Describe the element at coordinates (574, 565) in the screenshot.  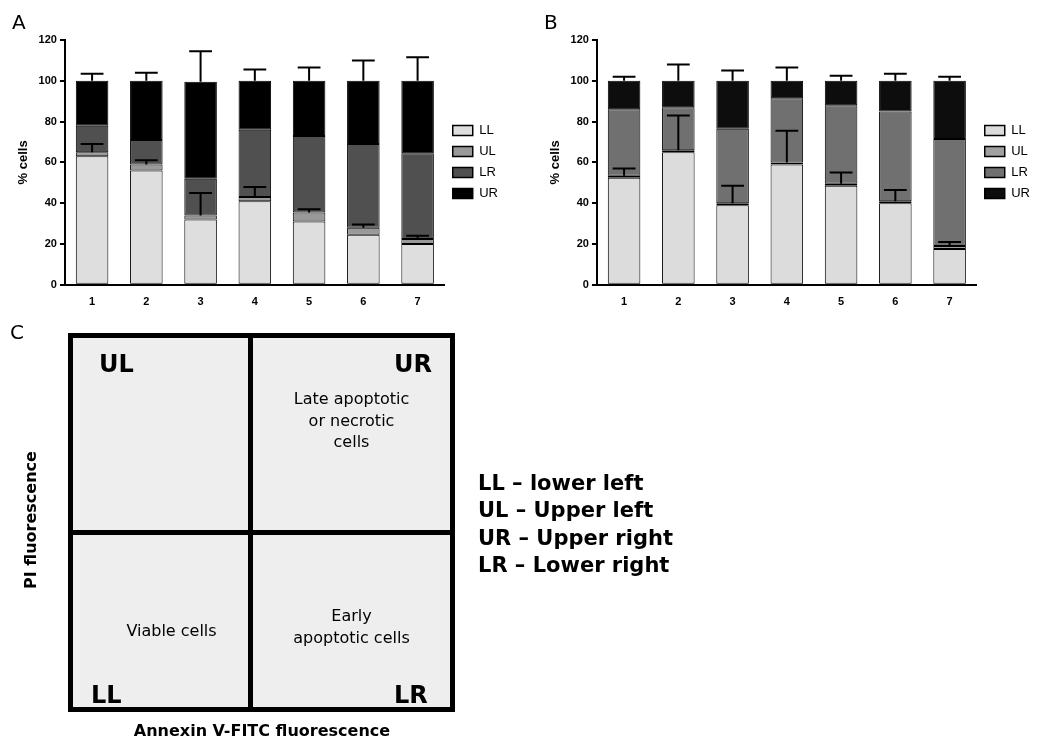
I see `text: LR – Lower right` at that location.